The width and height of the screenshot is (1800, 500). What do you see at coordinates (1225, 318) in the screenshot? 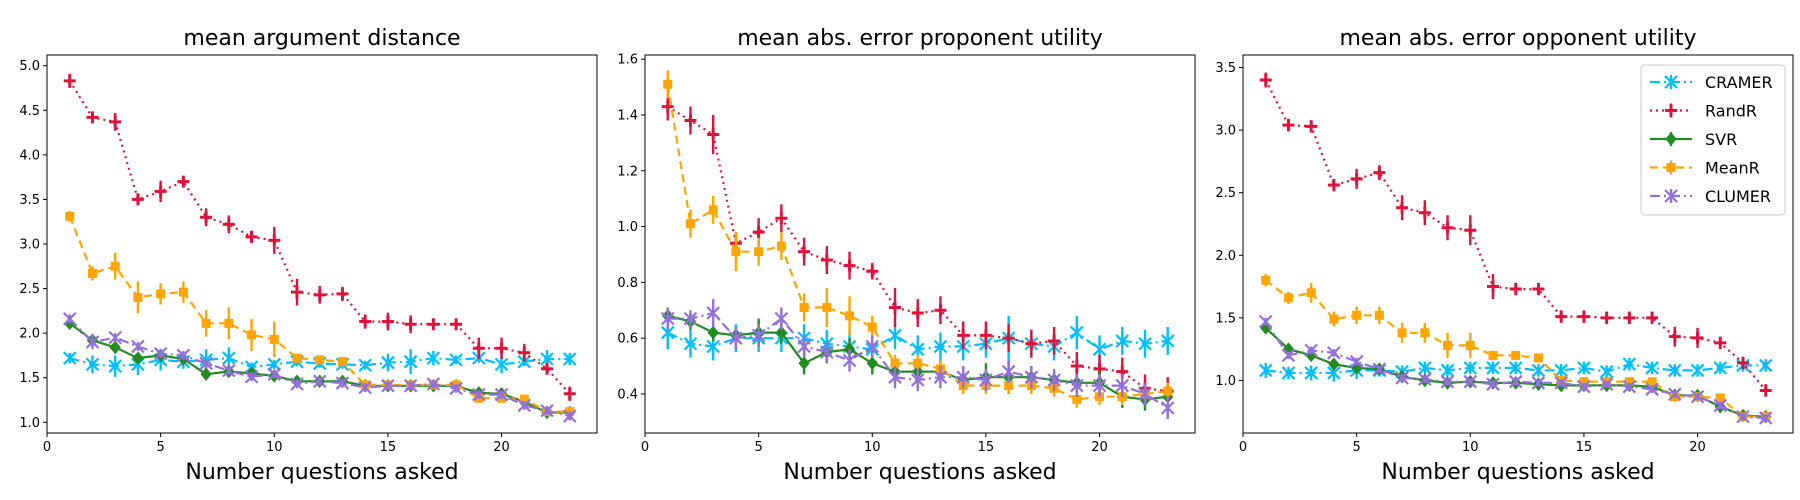
I see `y-tick-label: 1.5` at bounding box center [1225, 318].